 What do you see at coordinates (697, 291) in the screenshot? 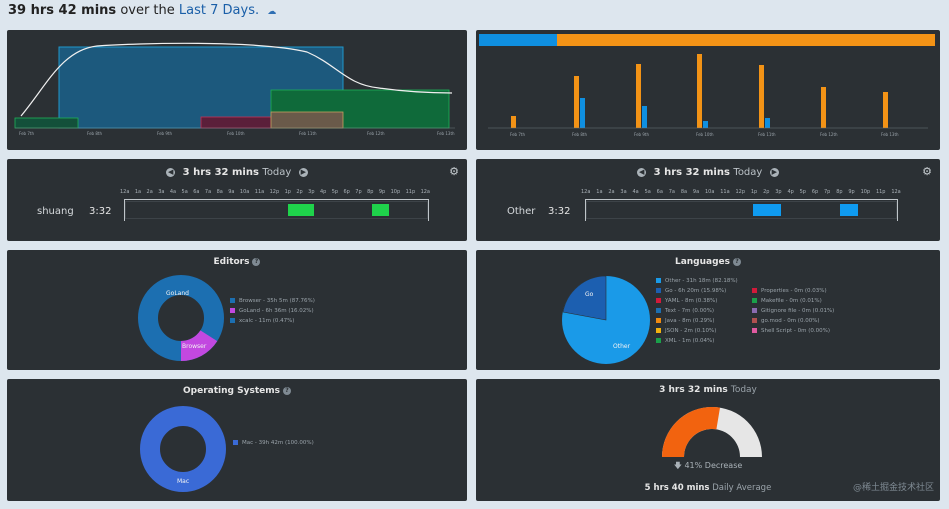
I see `legend-item: Go - 6h 20m (15.98%)` at bounding box center [697, 291].